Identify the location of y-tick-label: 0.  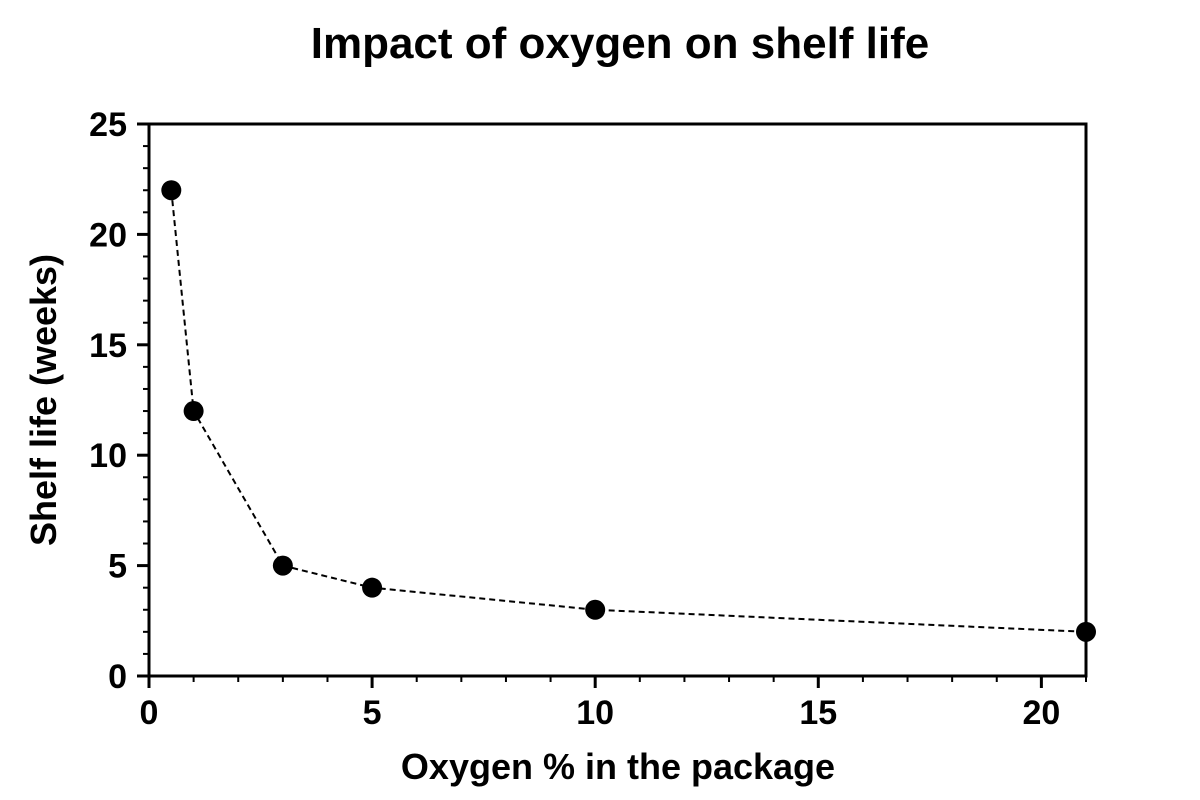
(117, 677).